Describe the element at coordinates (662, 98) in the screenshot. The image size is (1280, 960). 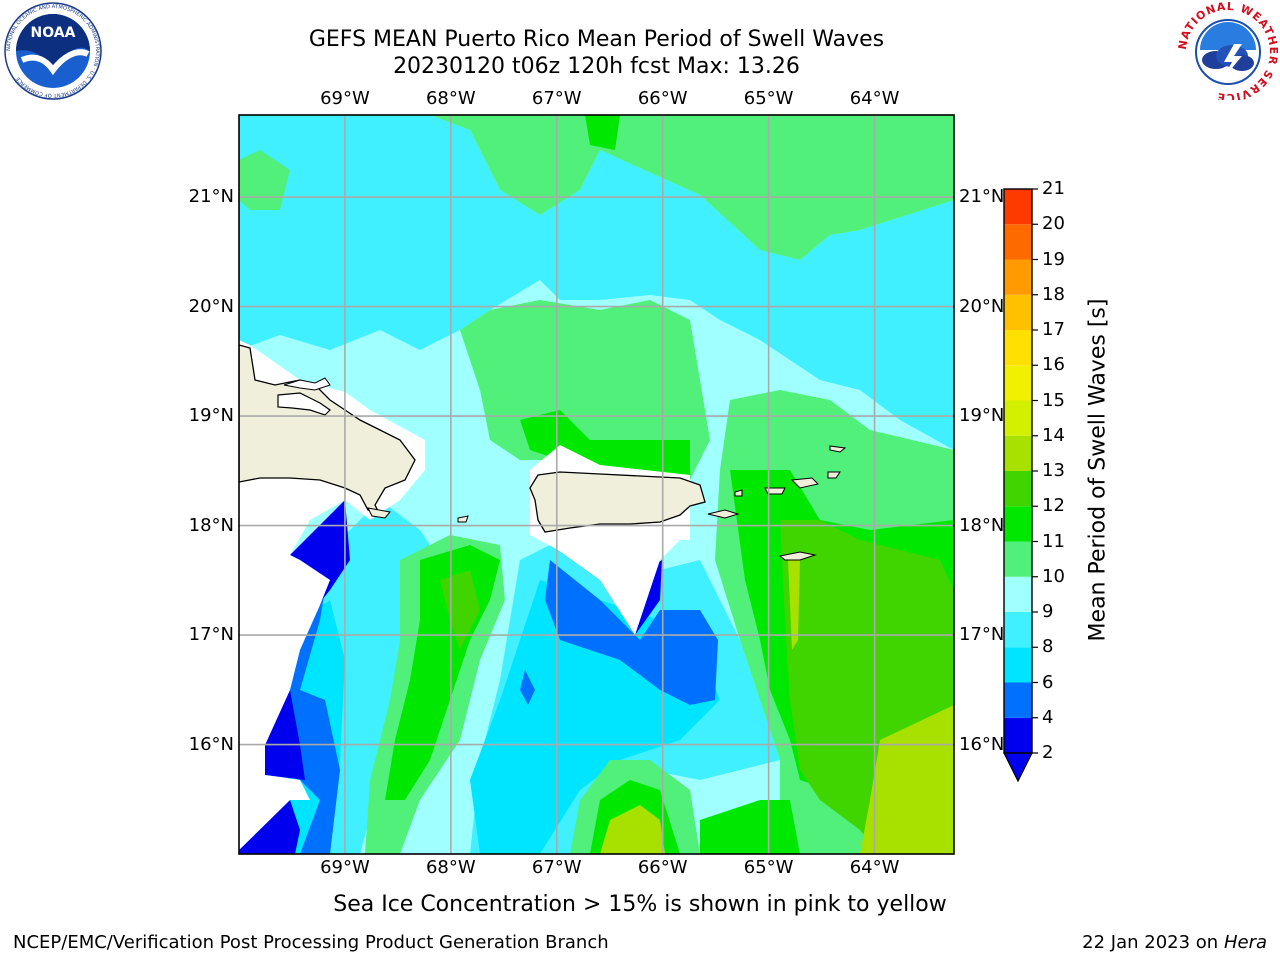
I see `lon-label-top: 66°W` at that location.